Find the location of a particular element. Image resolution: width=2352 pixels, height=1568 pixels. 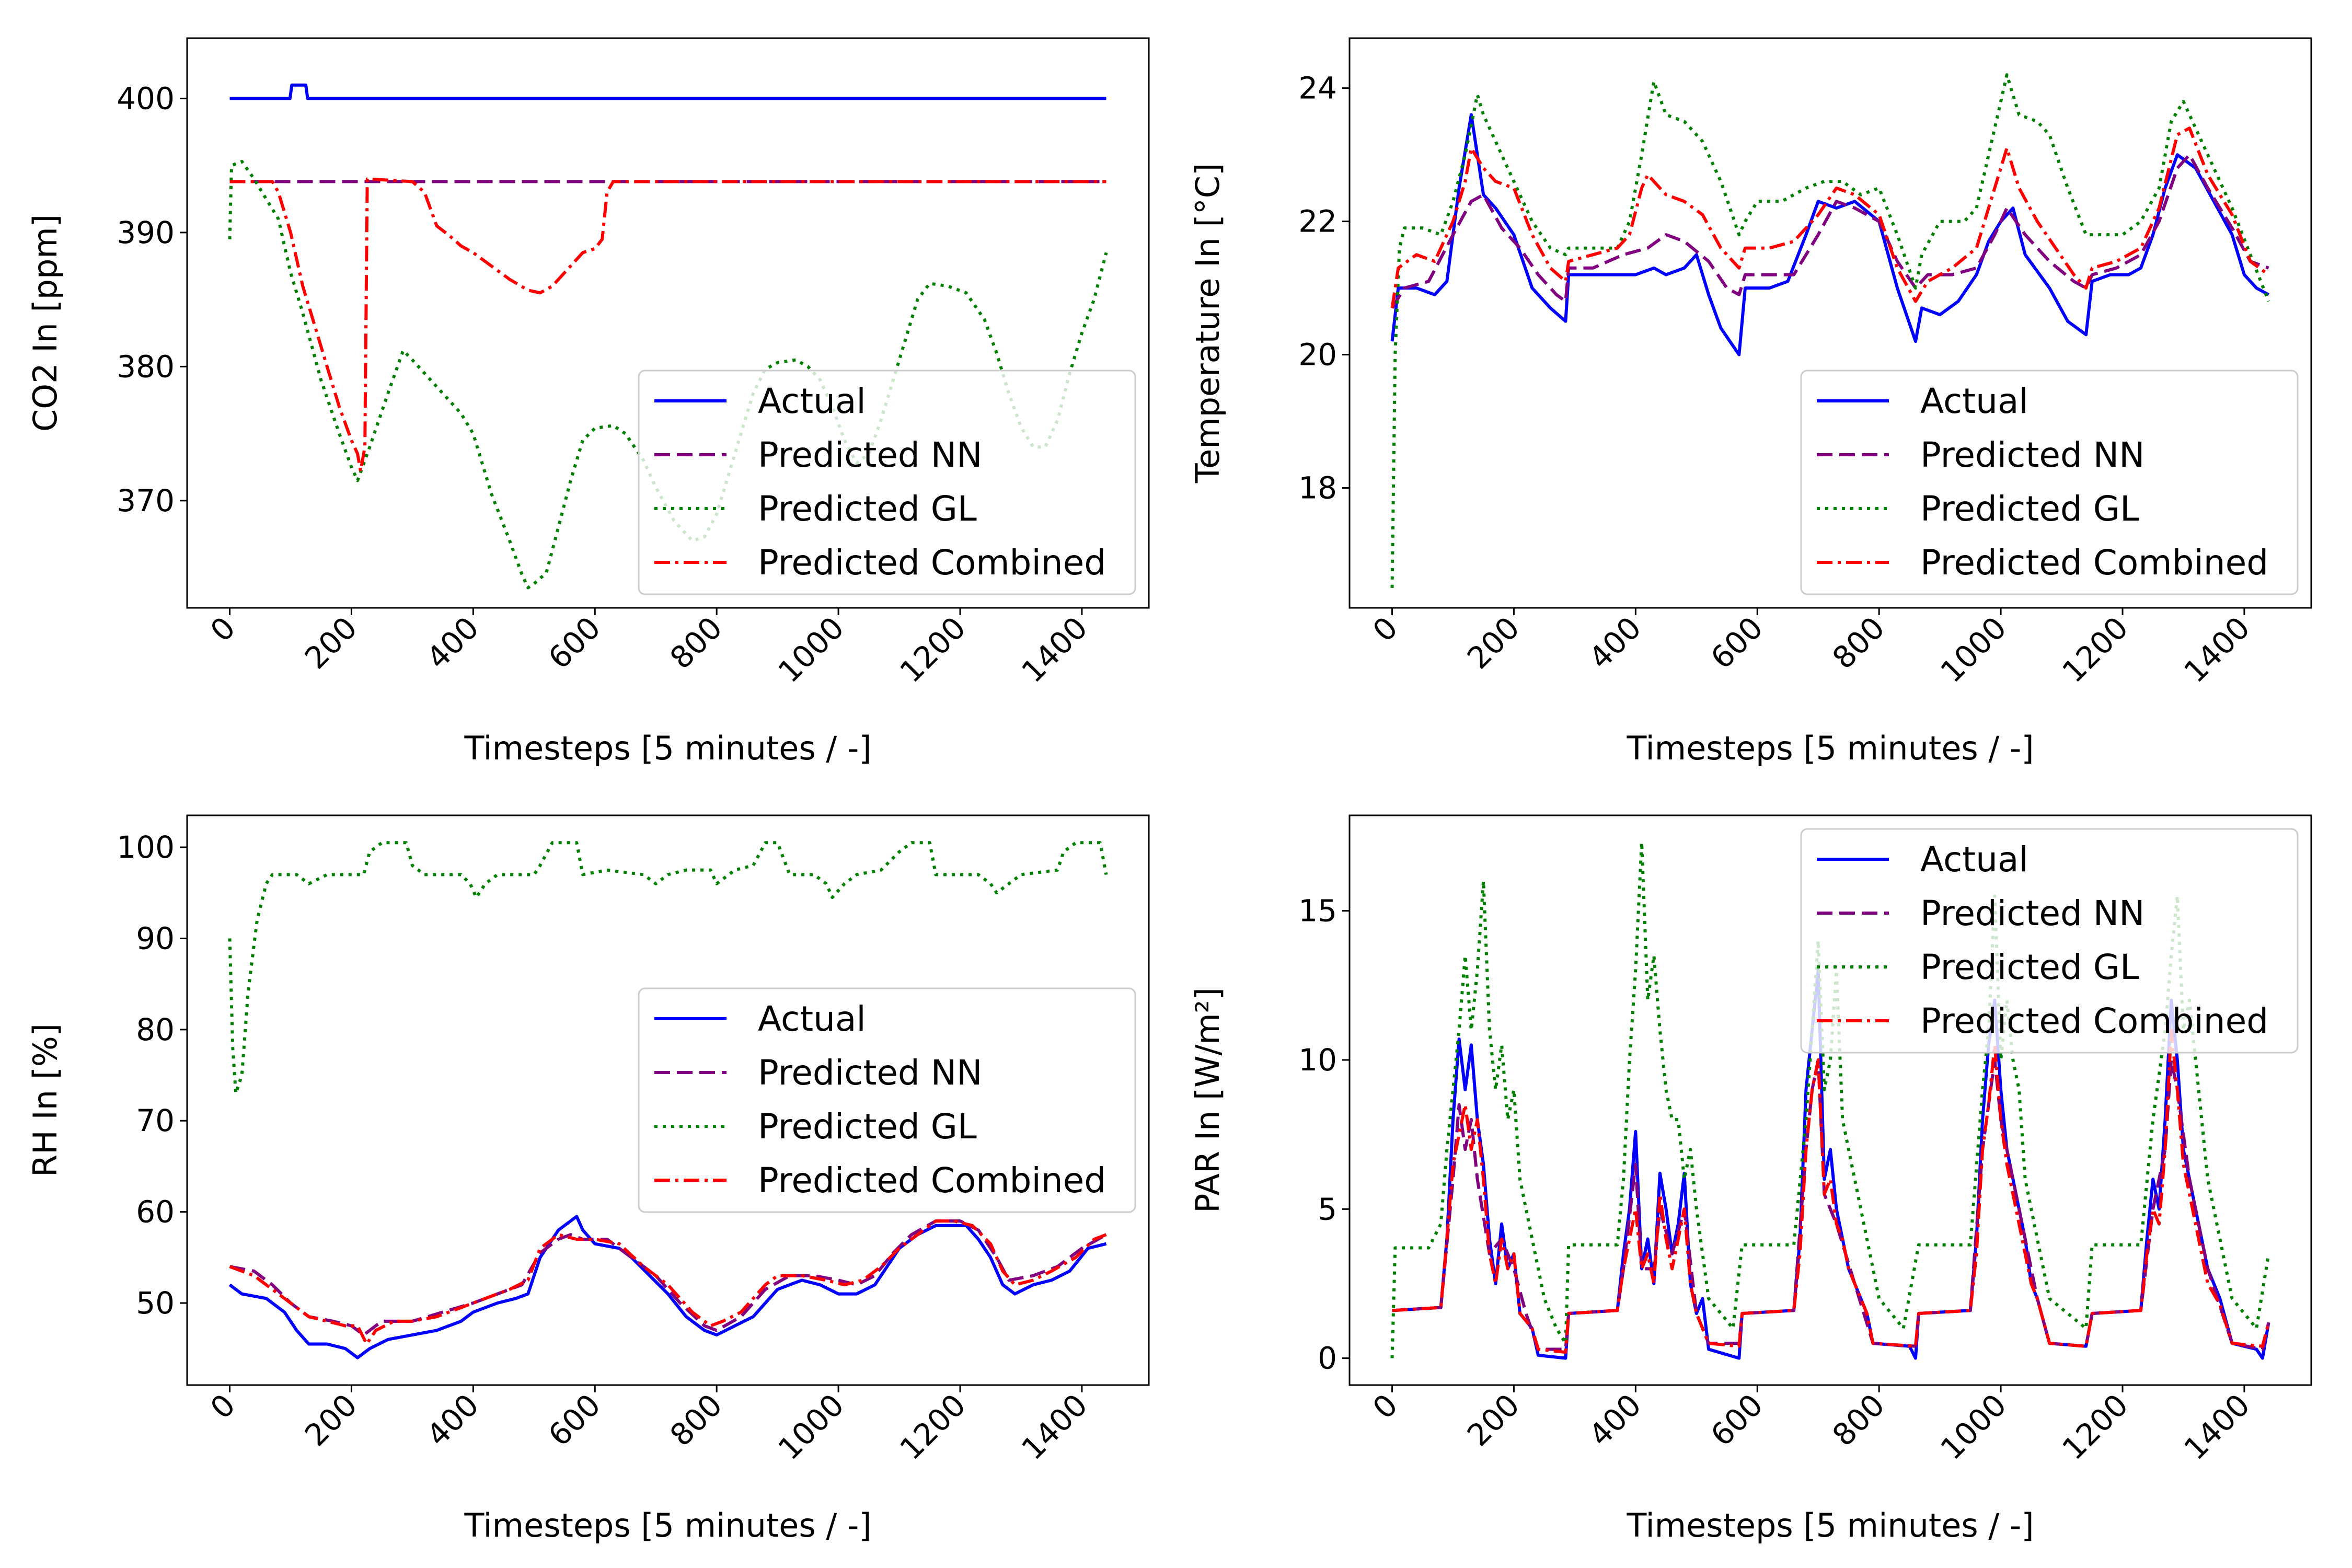

y-tick-label: 50 is located at coordinates (155, 1303).